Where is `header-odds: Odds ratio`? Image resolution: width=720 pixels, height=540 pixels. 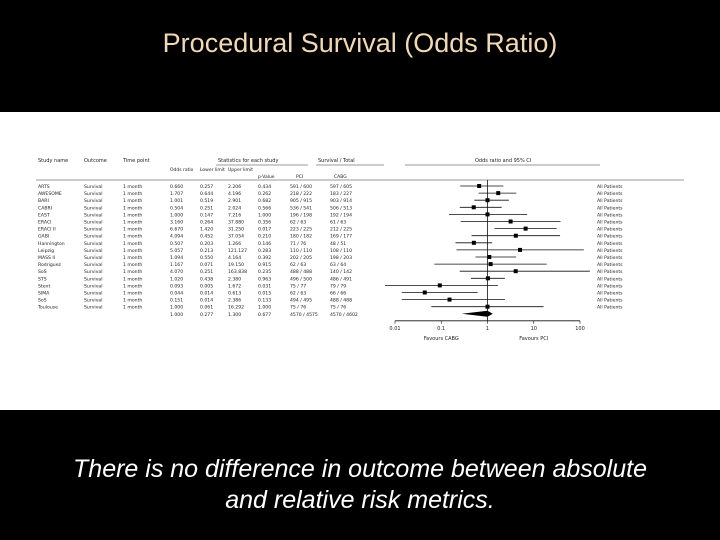
header-odds: Odds ratio is located at coordinates (182, 170).